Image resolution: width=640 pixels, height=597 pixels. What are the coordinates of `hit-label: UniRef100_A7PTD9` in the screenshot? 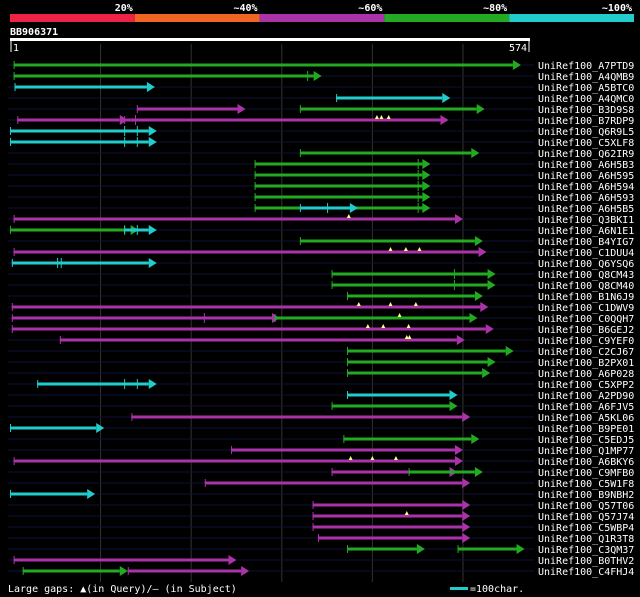 It's located at (586, 66).